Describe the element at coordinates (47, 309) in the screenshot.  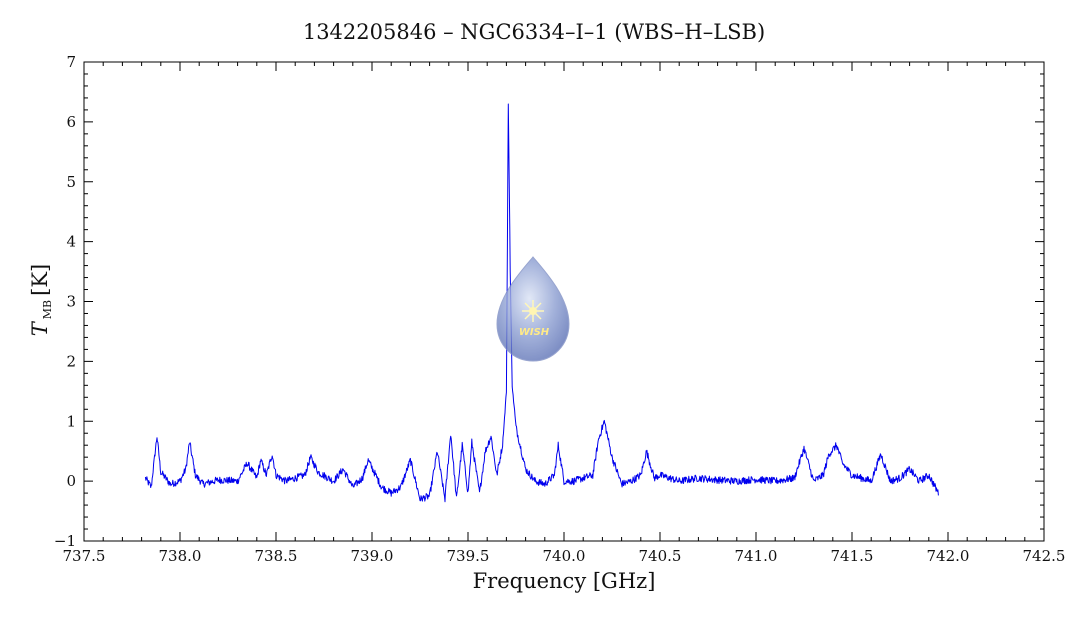
I see `y-axis-label-sub: MB` at that location.